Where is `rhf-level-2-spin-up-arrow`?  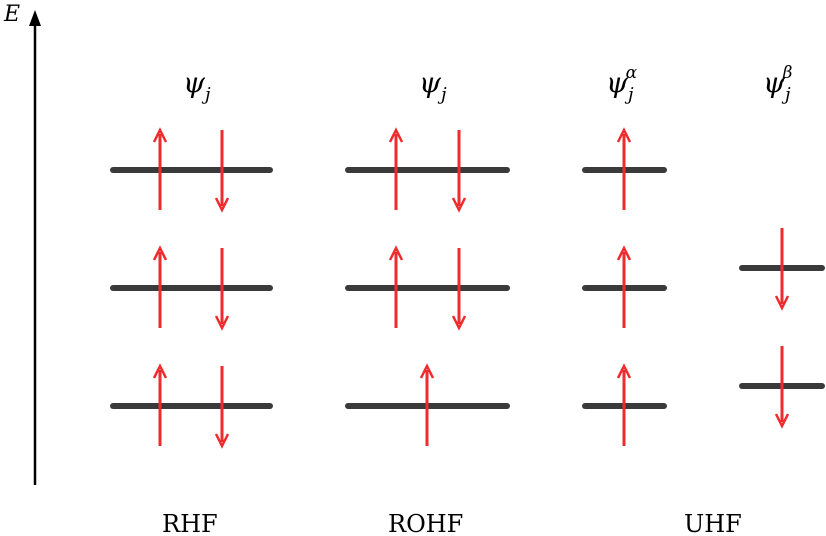 rhf-level-2-spin-up-arrow is located at coordinates (160, 286).